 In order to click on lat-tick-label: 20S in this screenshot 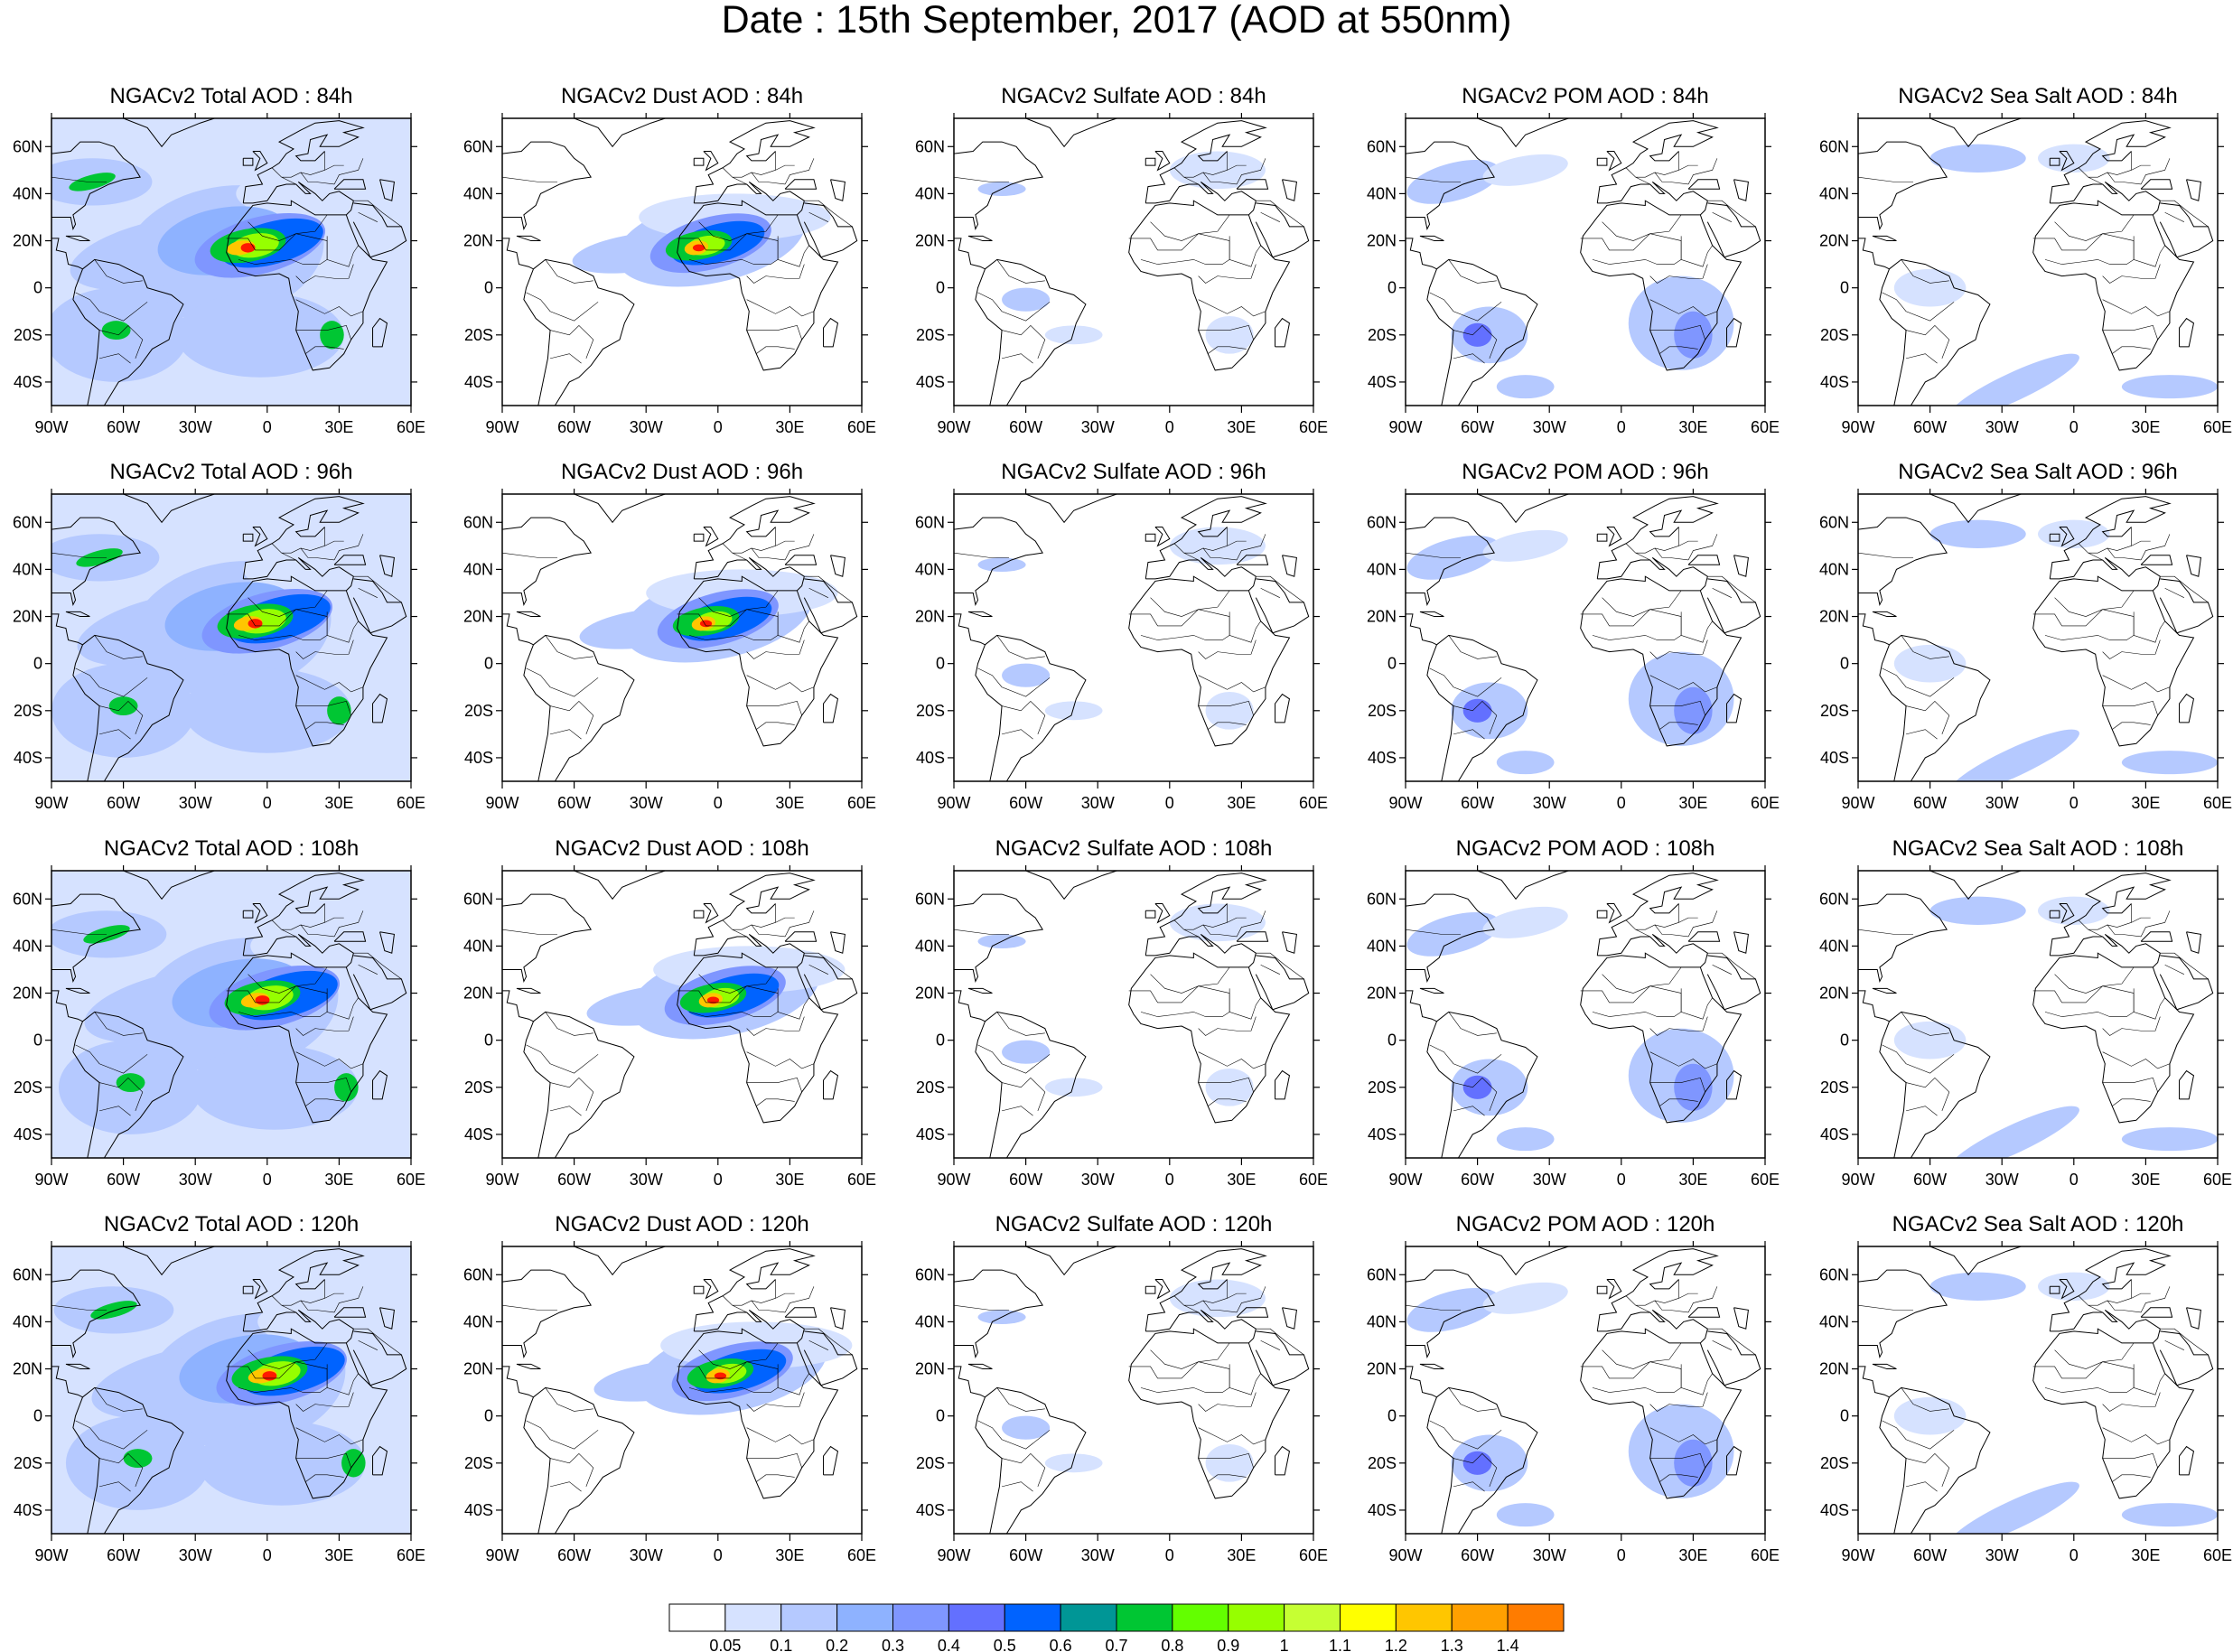, I will do `click(930, 1087)`.